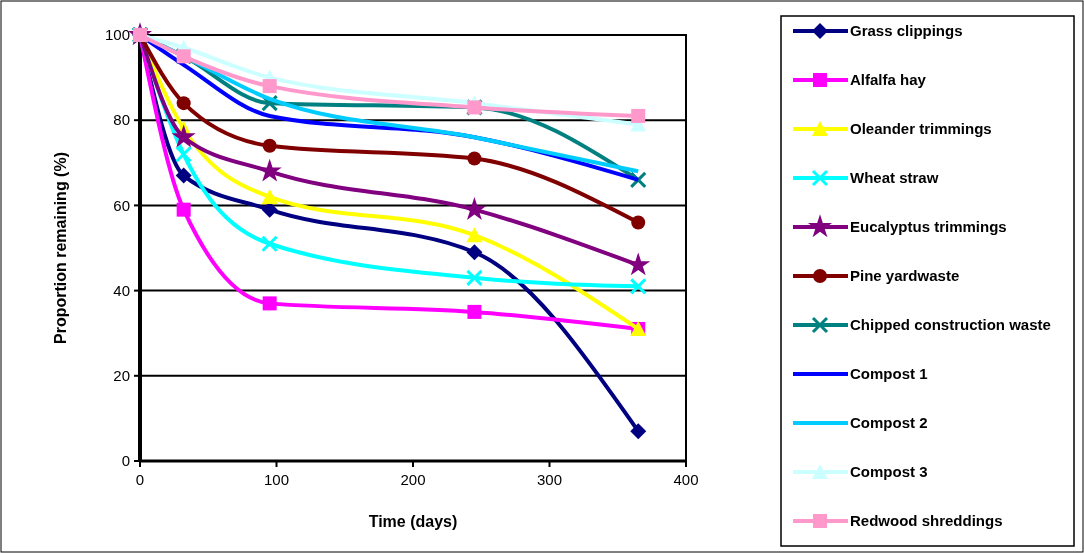  I want to click on legend-label: Wheat straw, so click(894, 178).